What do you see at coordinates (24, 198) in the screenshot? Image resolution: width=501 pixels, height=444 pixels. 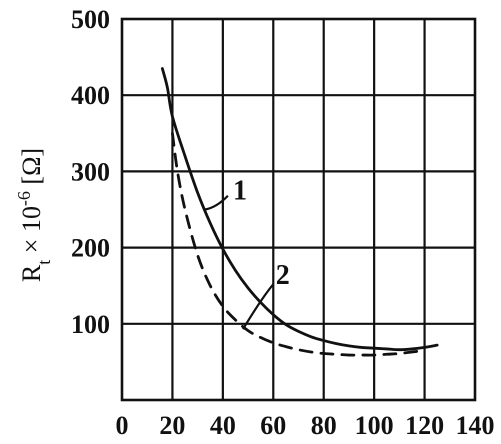 I see `y-axis-label-sup: -6` at bounding box center [24, 198].